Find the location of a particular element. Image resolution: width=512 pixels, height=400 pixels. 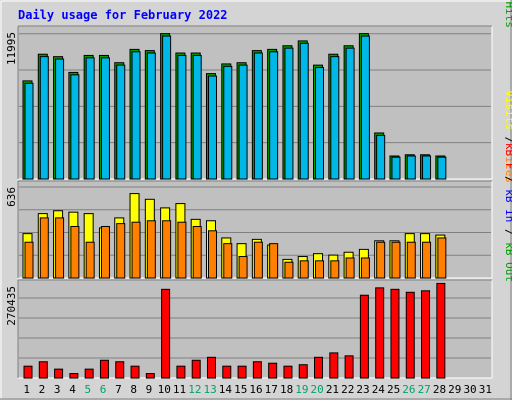

x-tick-label: 4 is located at coordinates (72, 389).